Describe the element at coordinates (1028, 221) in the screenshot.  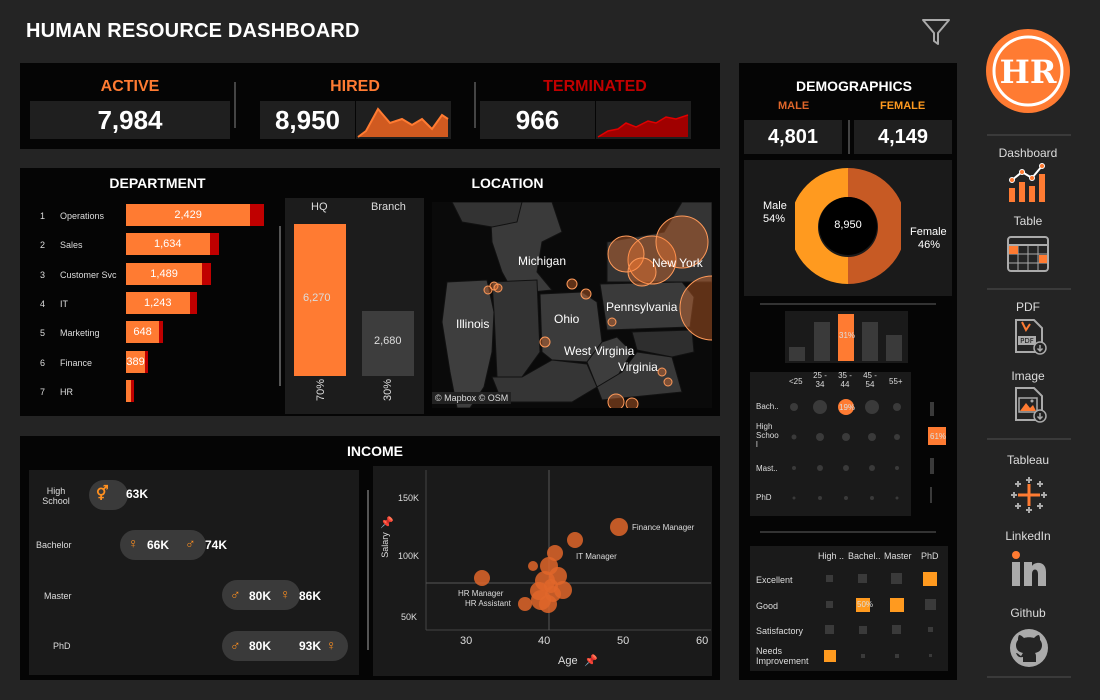
I see `nav-table-label: Table` at that location.